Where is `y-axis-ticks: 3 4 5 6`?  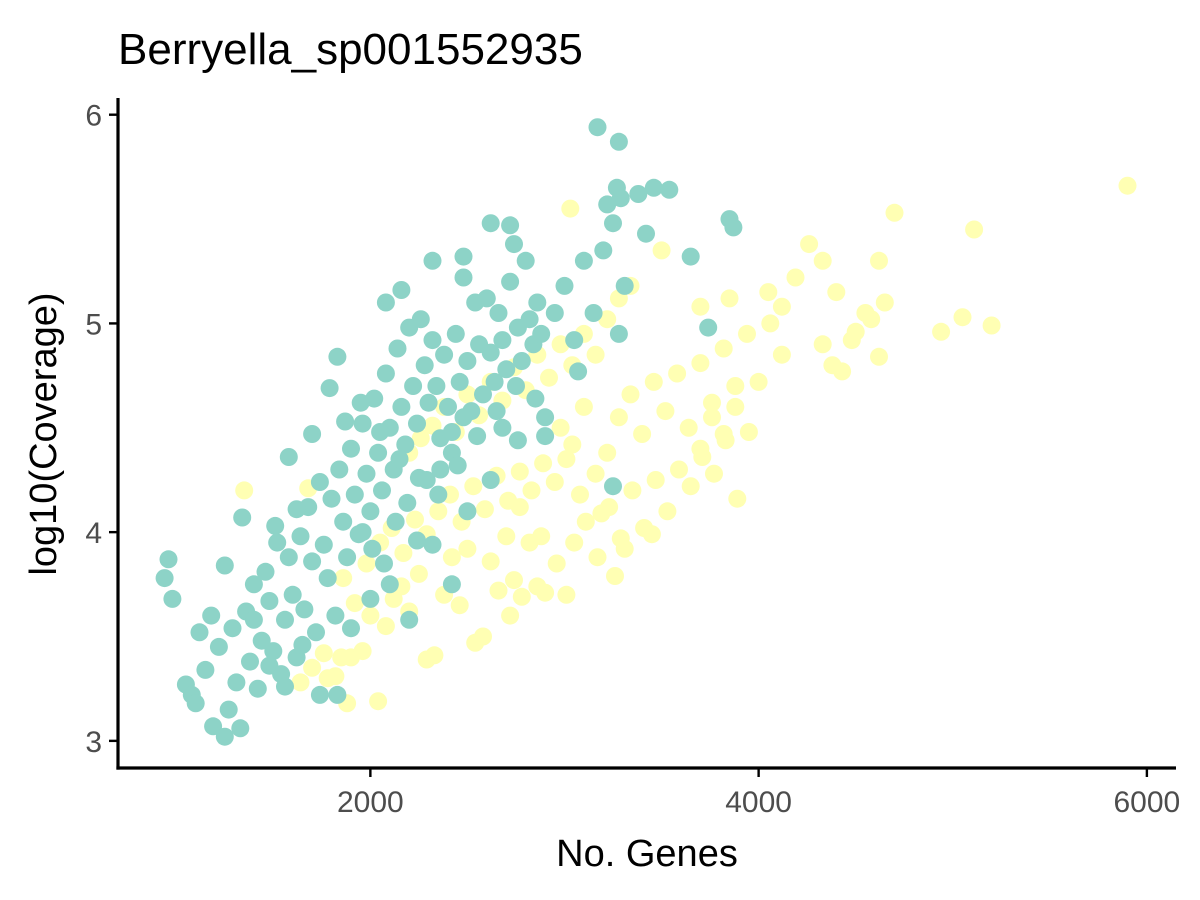
y-axis-ticks: 3 4 5 6 is located at coordinates (101, 429).